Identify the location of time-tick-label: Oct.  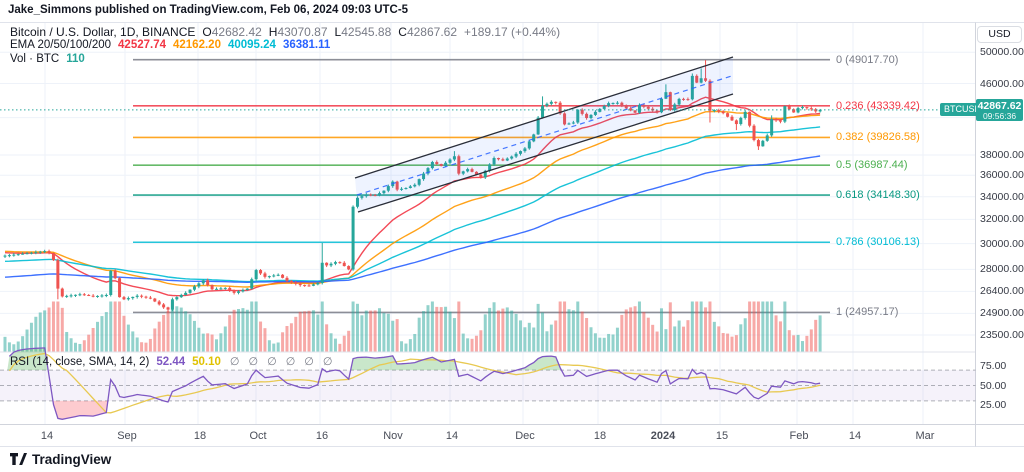
(258, 436).